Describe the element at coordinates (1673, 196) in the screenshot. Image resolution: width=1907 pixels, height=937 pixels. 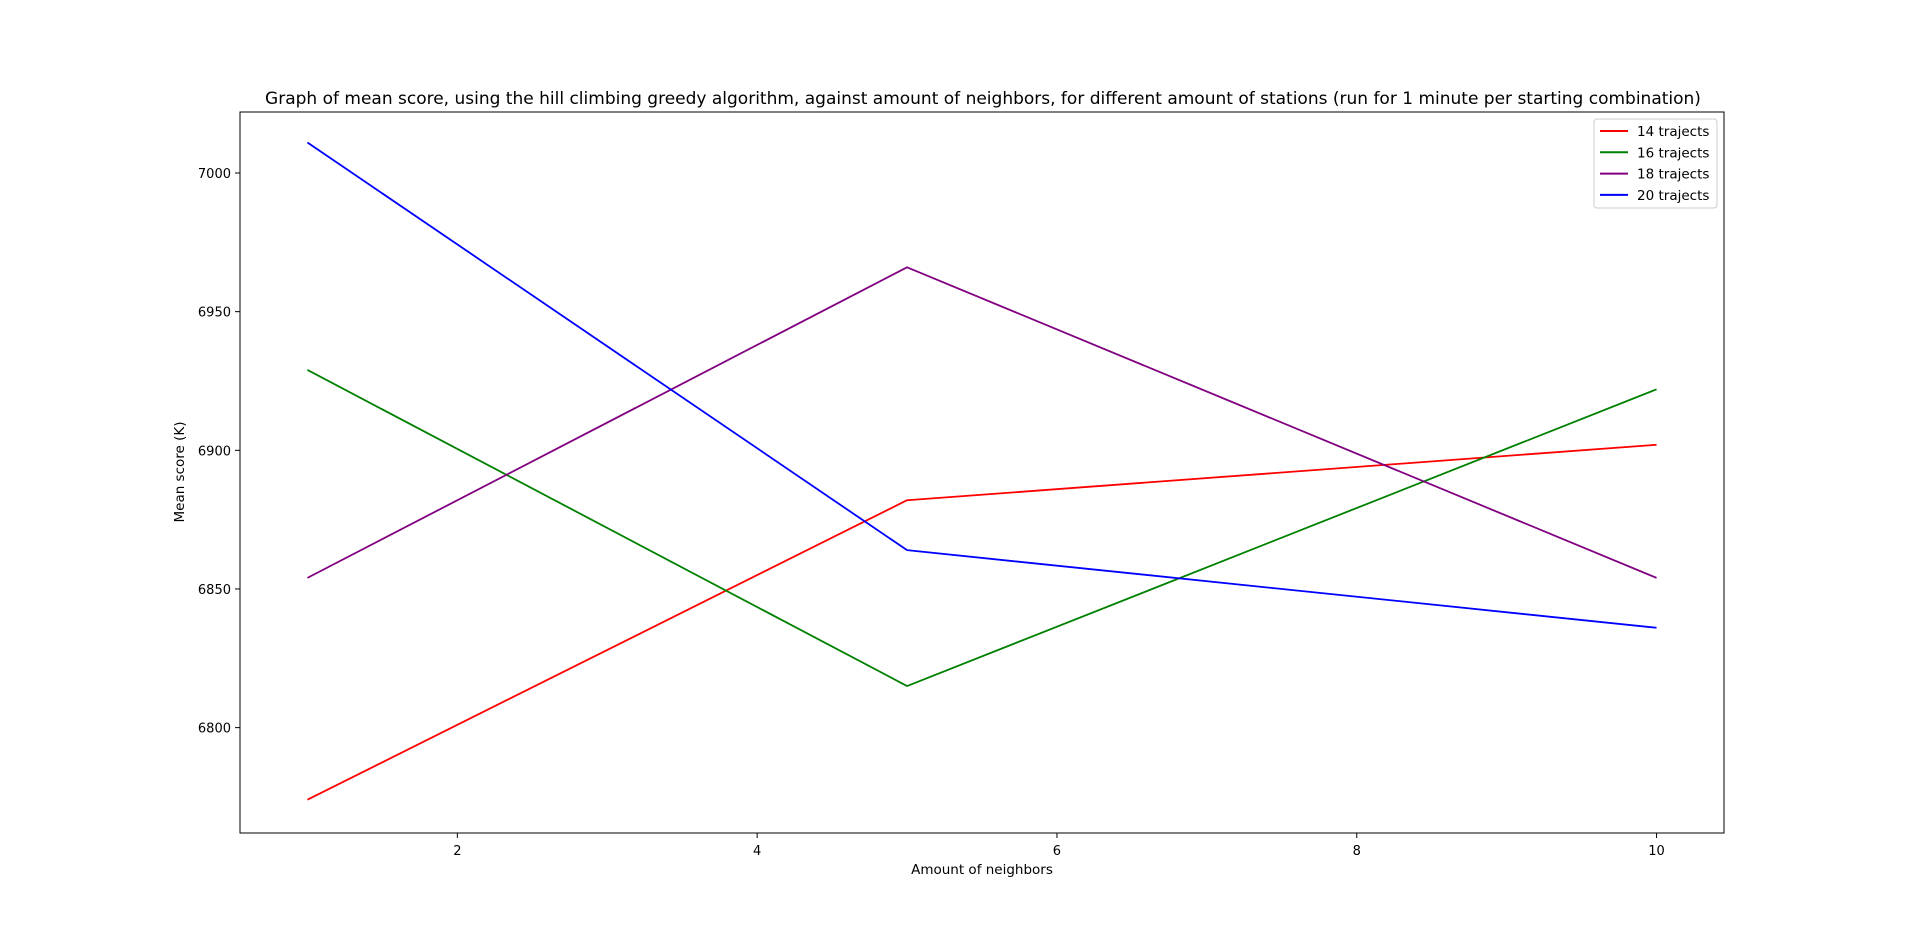
I see `legend-label: 20 trajects` at that location.